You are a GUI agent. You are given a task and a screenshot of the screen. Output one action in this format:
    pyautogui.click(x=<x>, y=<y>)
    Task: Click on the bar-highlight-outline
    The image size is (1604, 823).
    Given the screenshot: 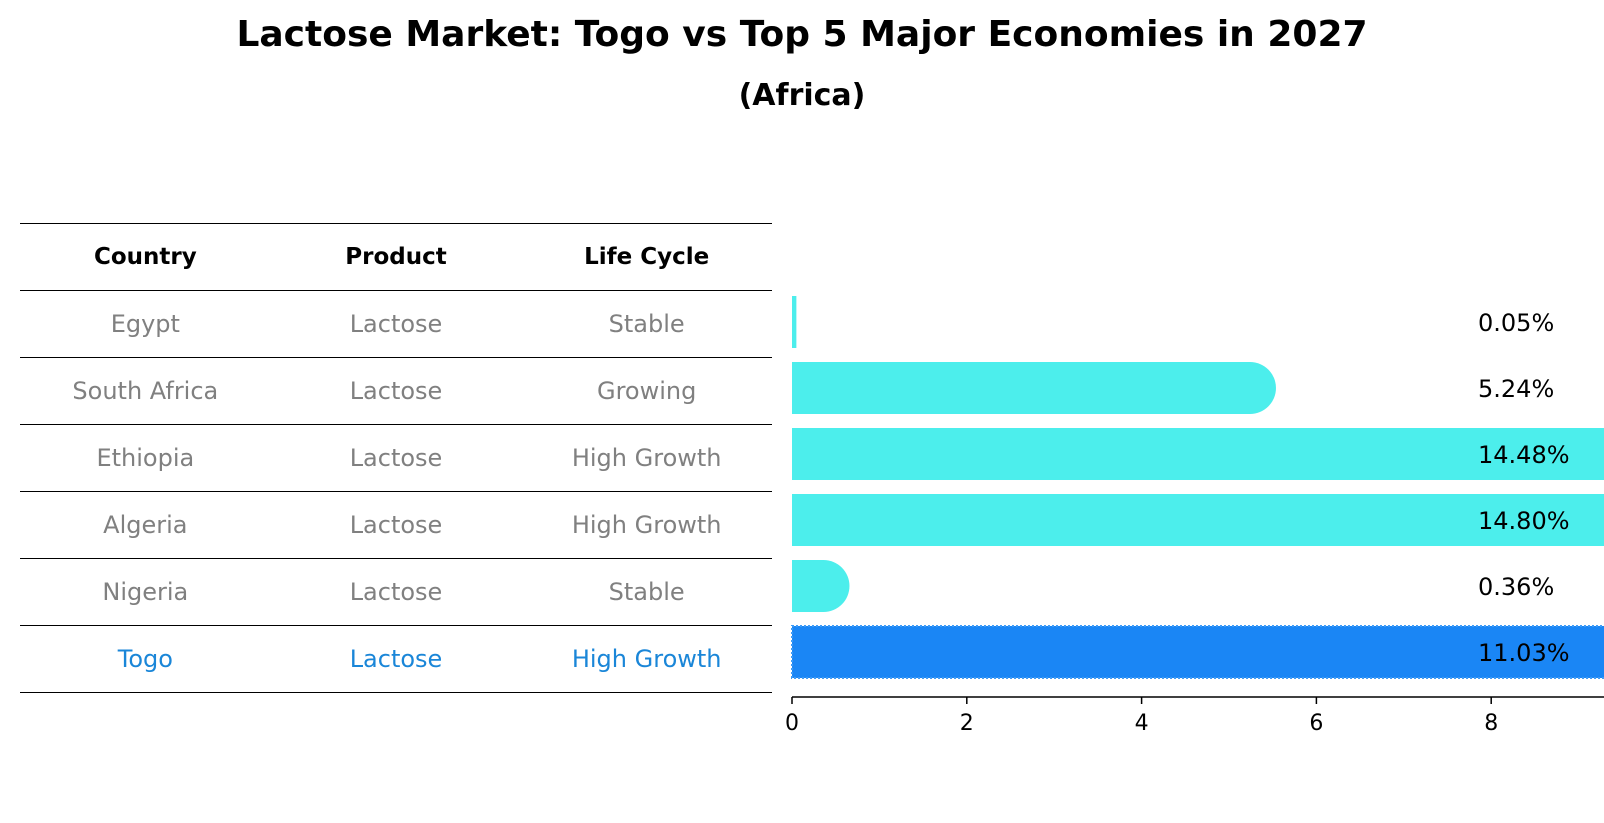 What is the action you would take?
    pyautogui.click(x=1197, y=652)
    